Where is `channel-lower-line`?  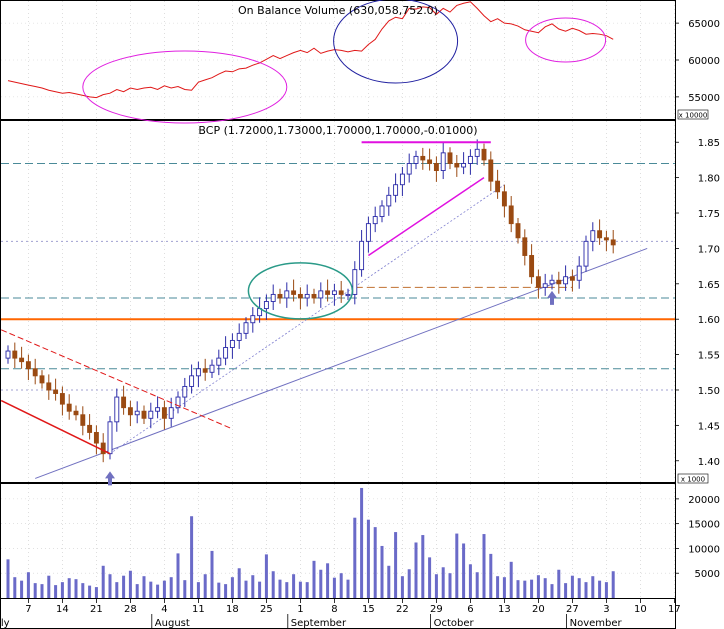 channel-lower-line is located at coordinates (55, 427).